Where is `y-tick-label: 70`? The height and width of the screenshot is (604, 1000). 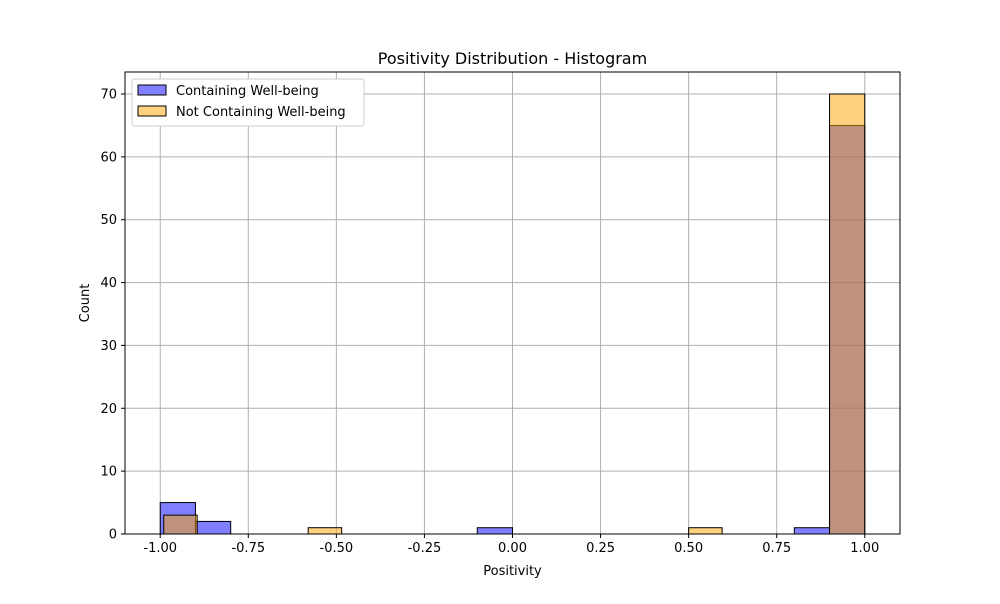
y-tick-label: 70 is located at coordinates (108, 95).